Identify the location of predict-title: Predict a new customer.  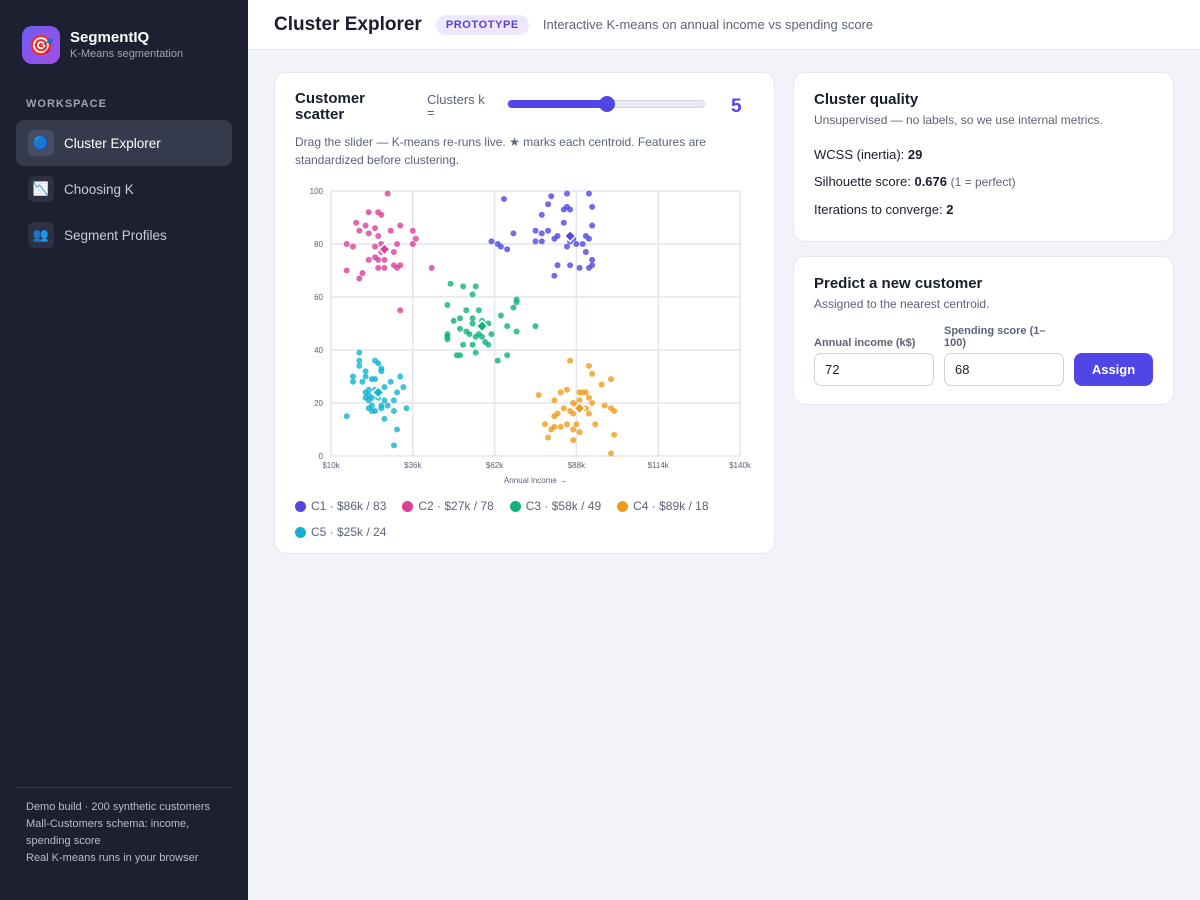
(898, 283).